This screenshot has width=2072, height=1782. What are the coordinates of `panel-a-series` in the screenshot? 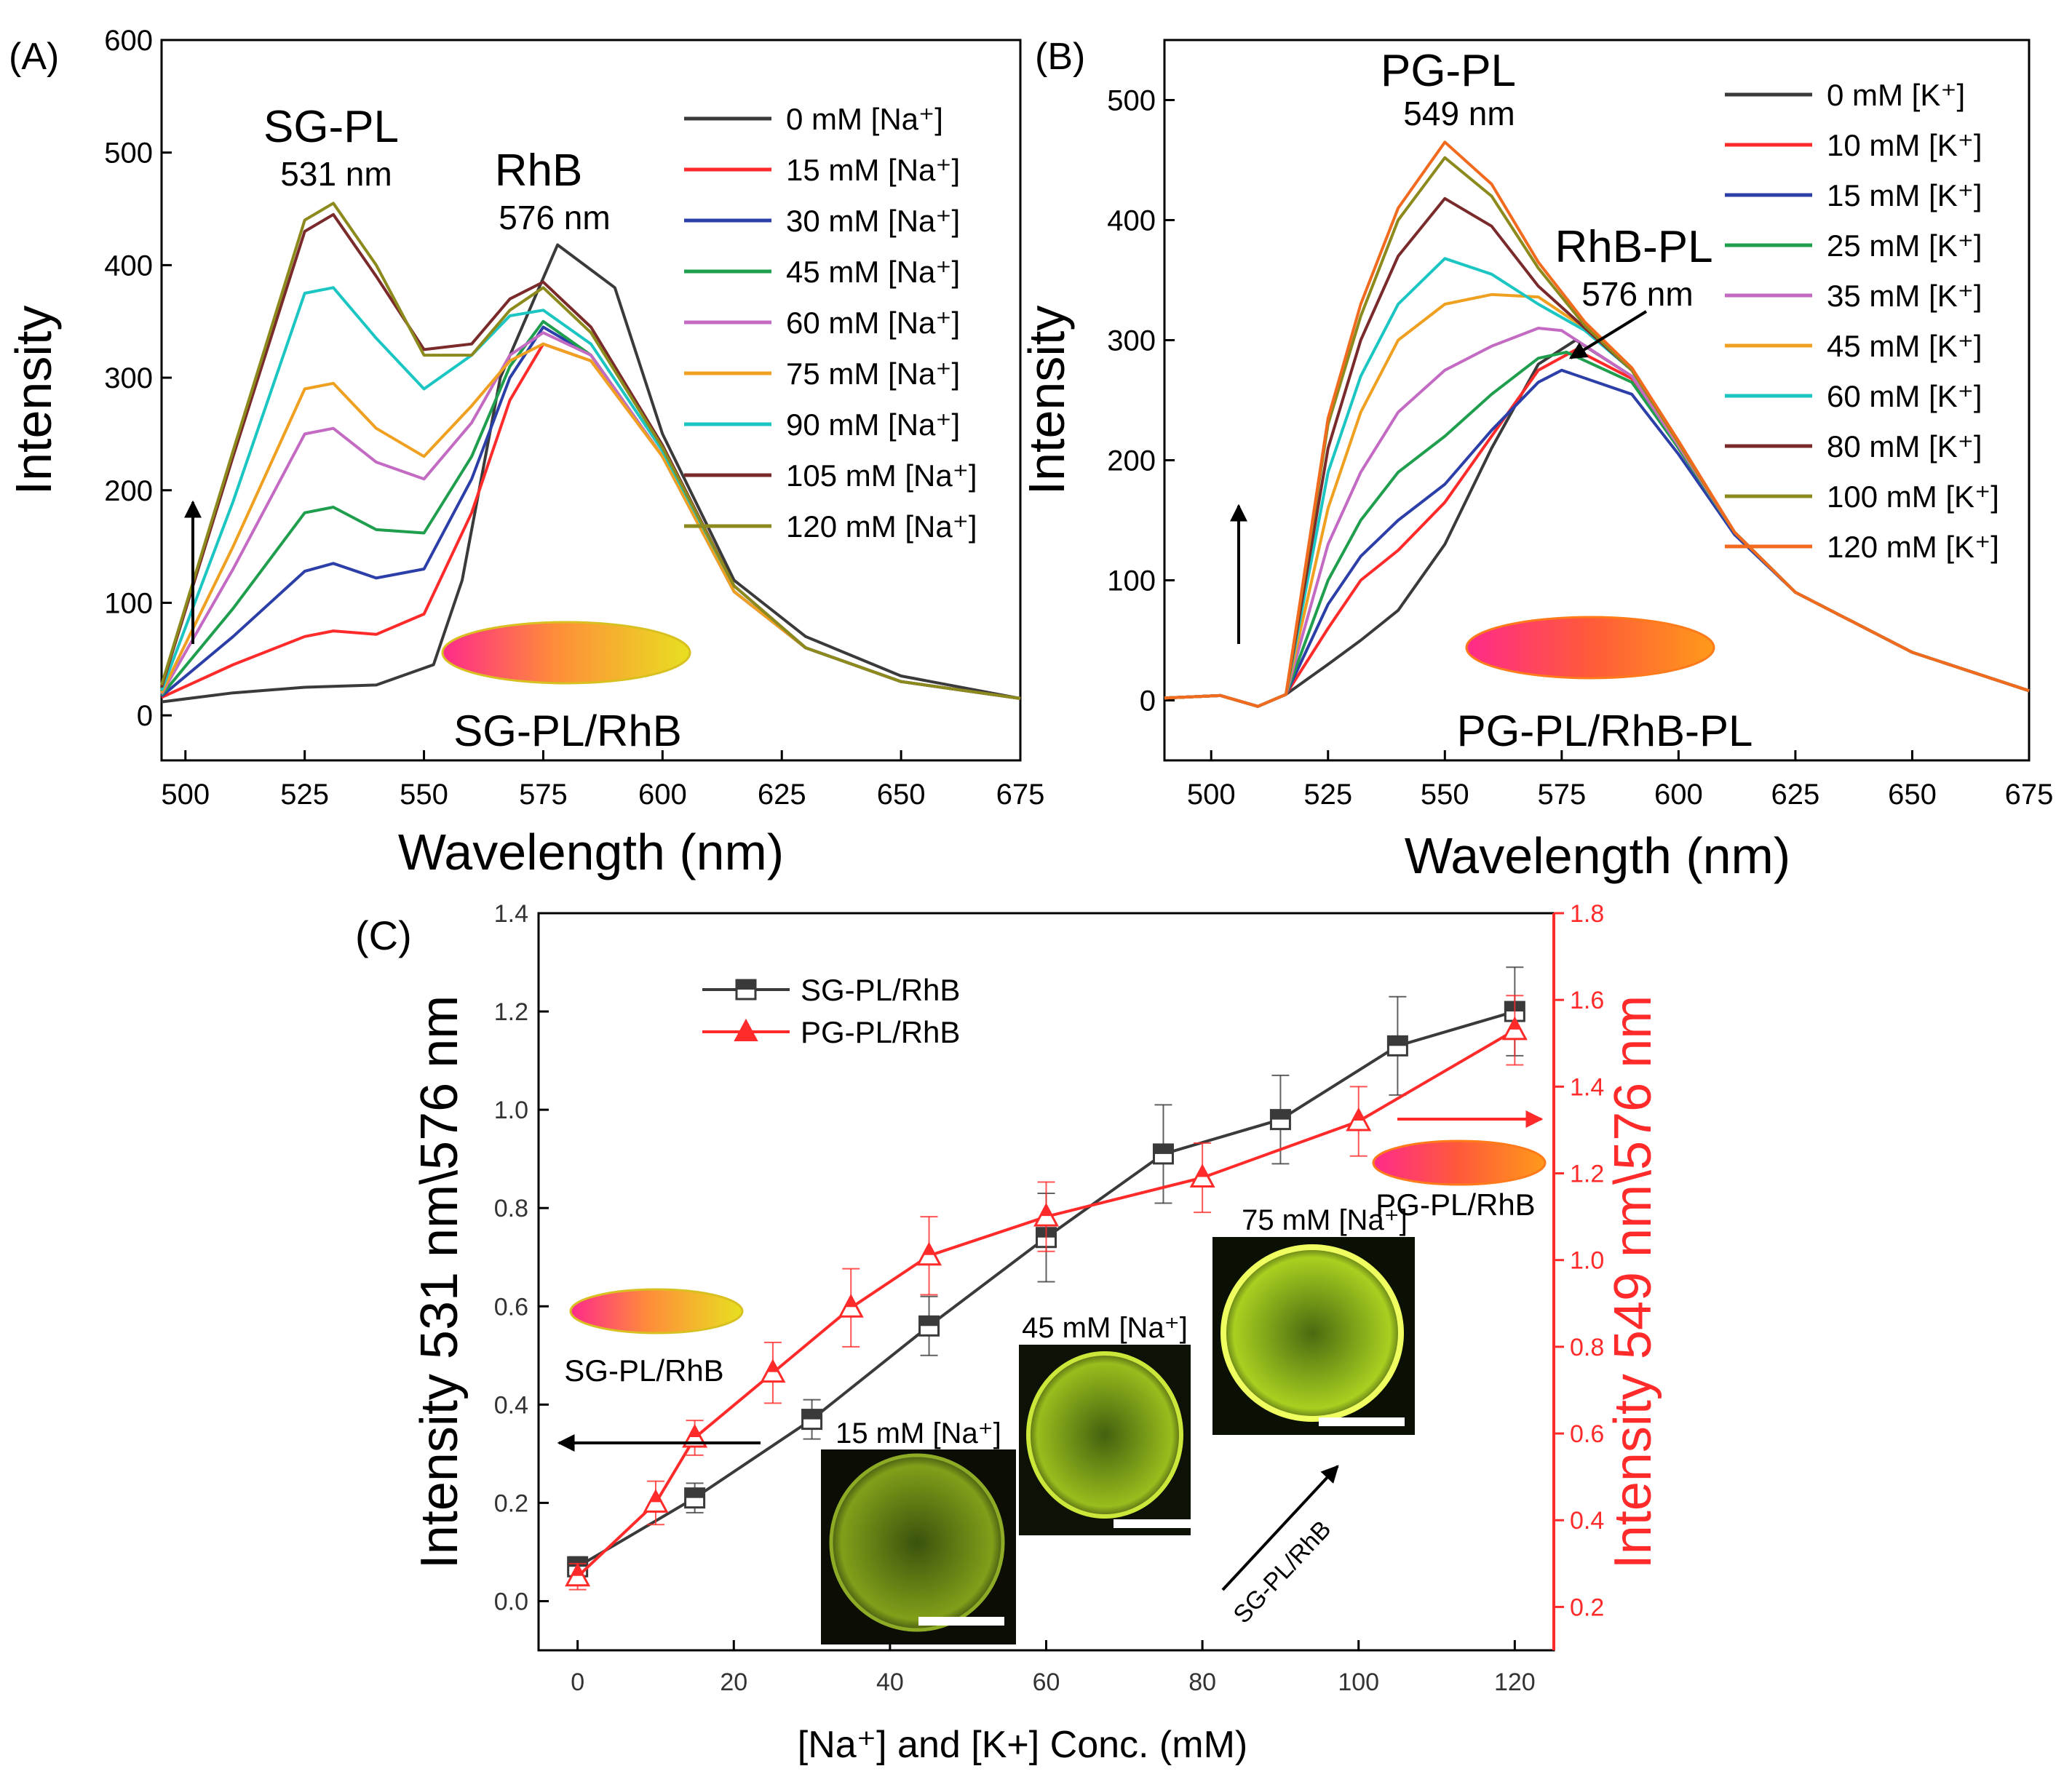 It's located at (590, 453).